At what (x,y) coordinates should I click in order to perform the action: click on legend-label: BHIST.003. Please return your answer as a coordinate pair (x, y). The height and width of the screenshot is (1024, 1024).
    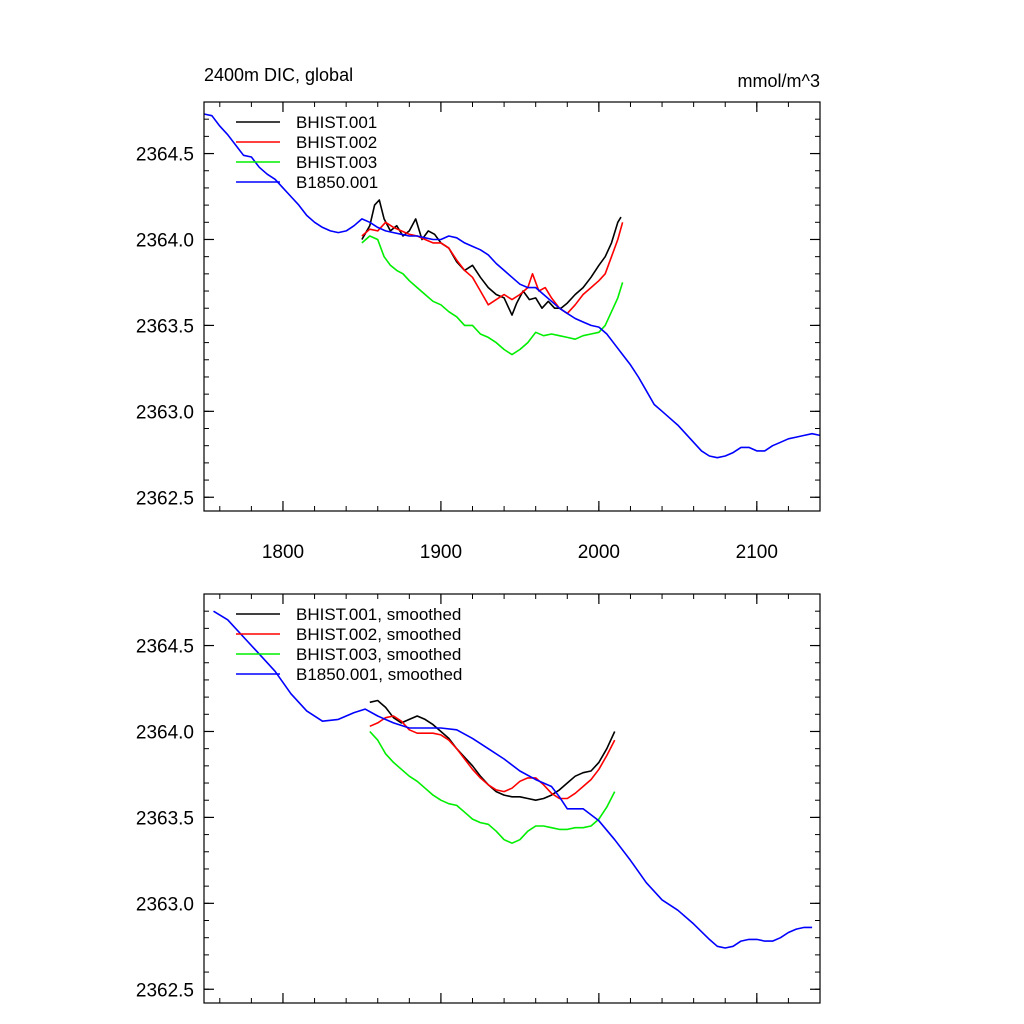
    Looking at the image, I should click on (336, 162).